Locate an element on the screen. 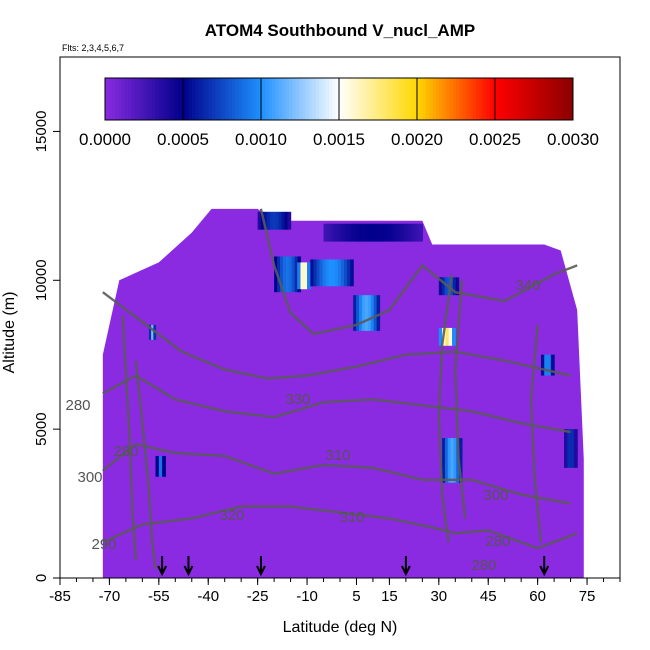 The width and height of the screenshot is (650, 650). x-axis-label: Latitude (deg N) is located at coordinates (340, 627).